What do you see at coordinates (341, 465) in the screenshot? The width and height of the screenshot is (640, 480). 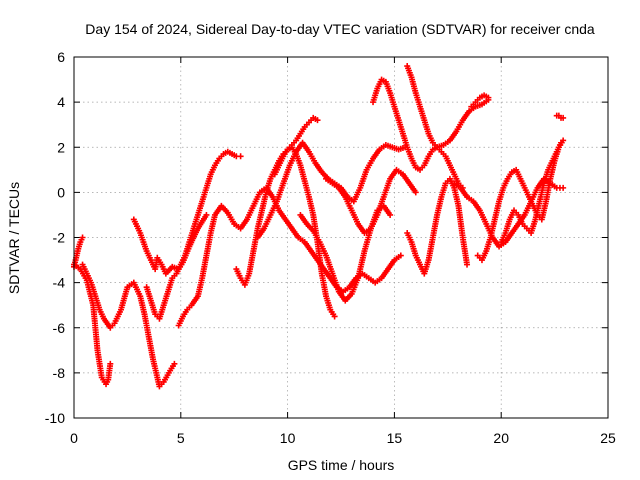 I see `x-axis-label: GPS time / hours` at bounding box center [341, 465].